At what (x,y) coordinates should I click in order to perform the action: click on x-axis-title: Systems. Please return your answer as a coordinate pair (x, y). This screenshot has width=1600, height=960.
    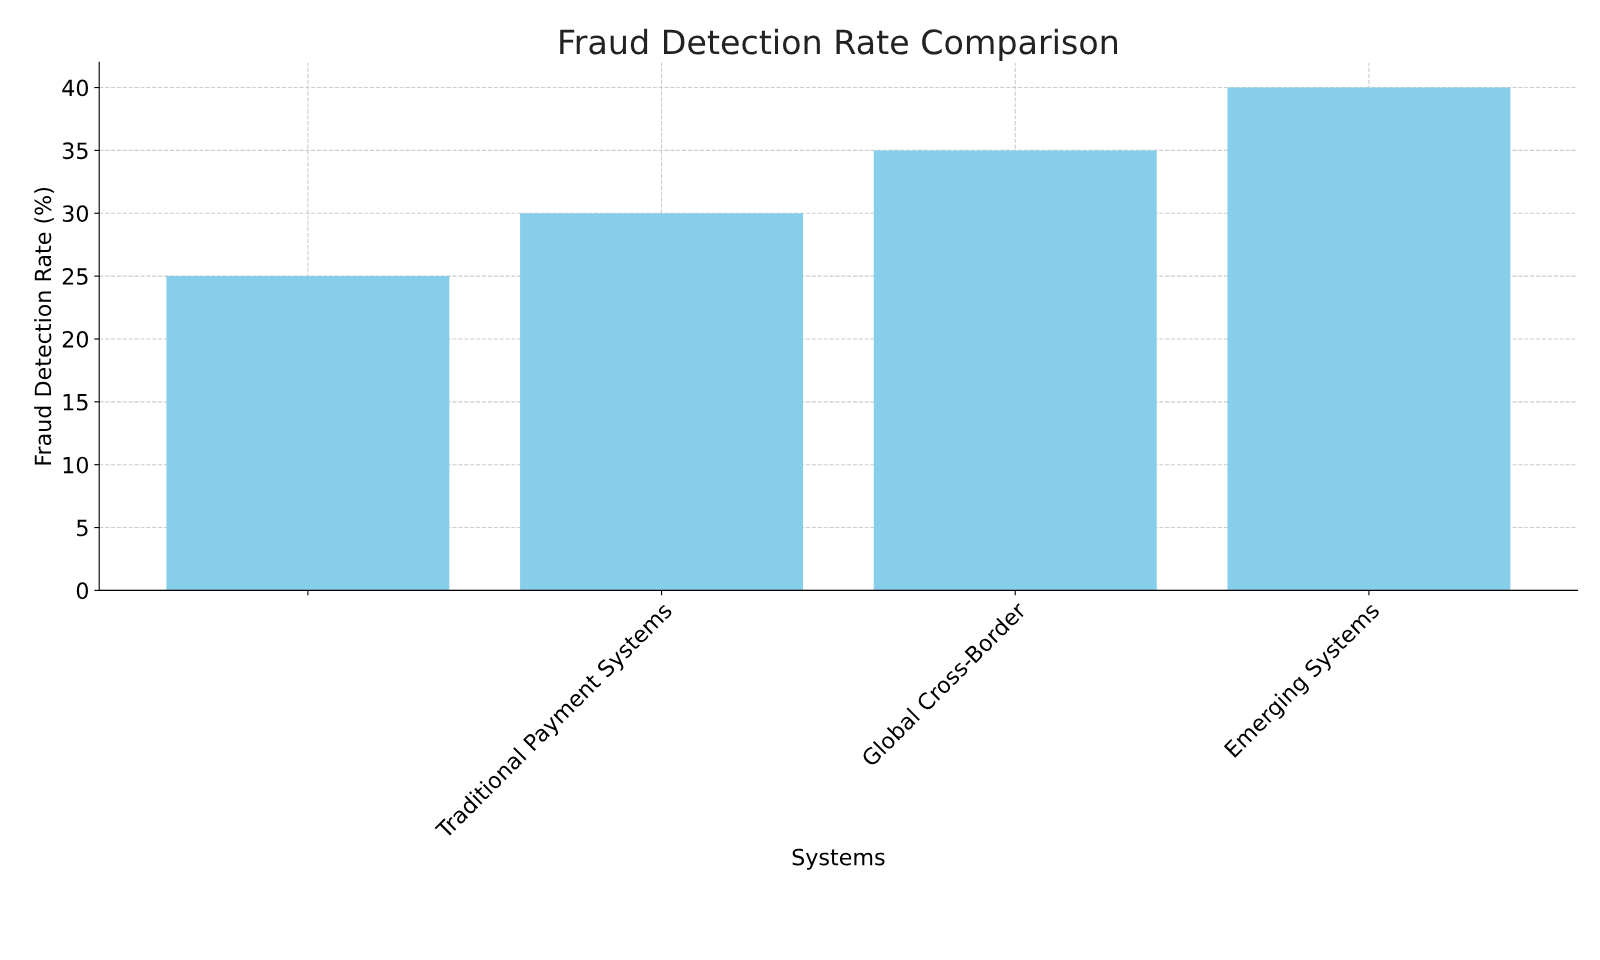
    Looking at the image, I should click on (838, 859).